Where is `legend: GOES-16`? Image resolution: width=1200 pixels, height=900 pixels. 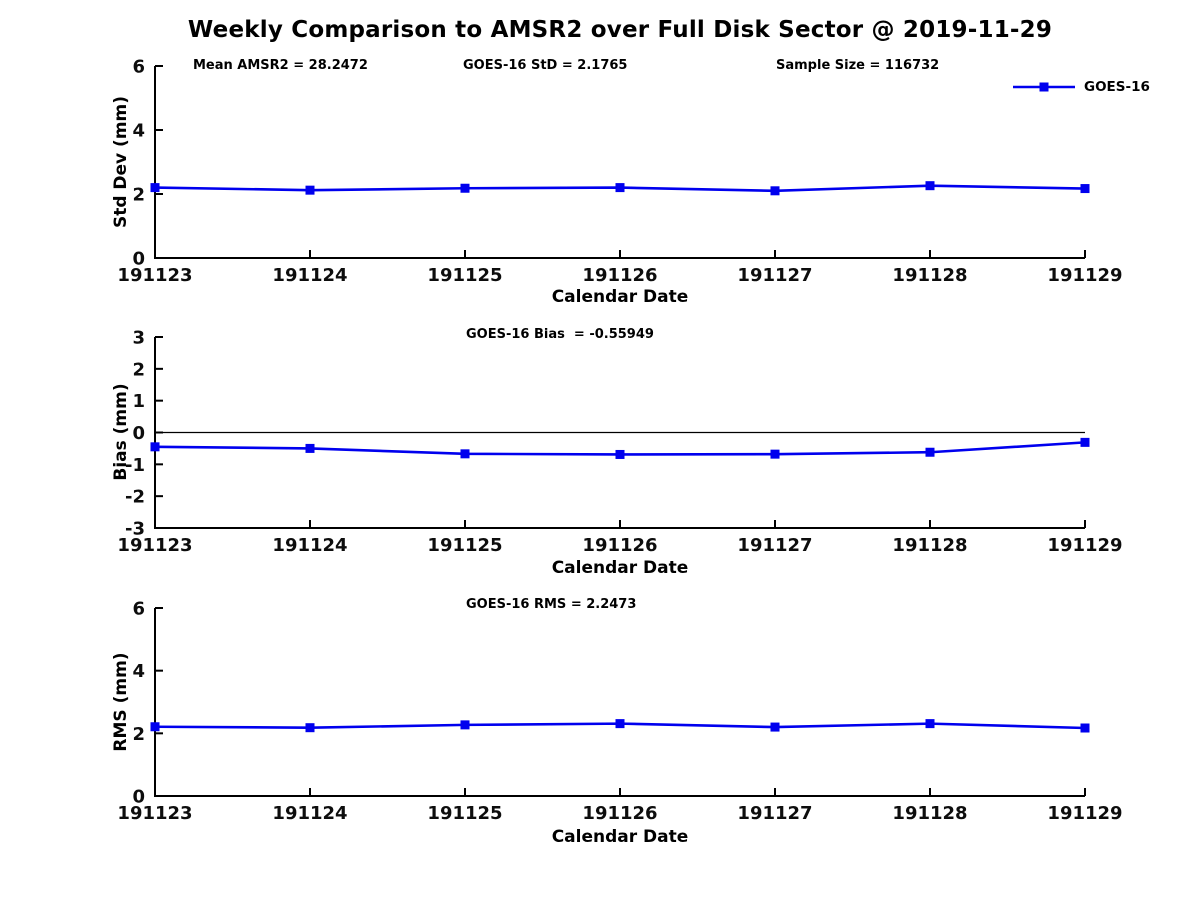
legend: GOES-16 is located at coordinates (1081, 87).